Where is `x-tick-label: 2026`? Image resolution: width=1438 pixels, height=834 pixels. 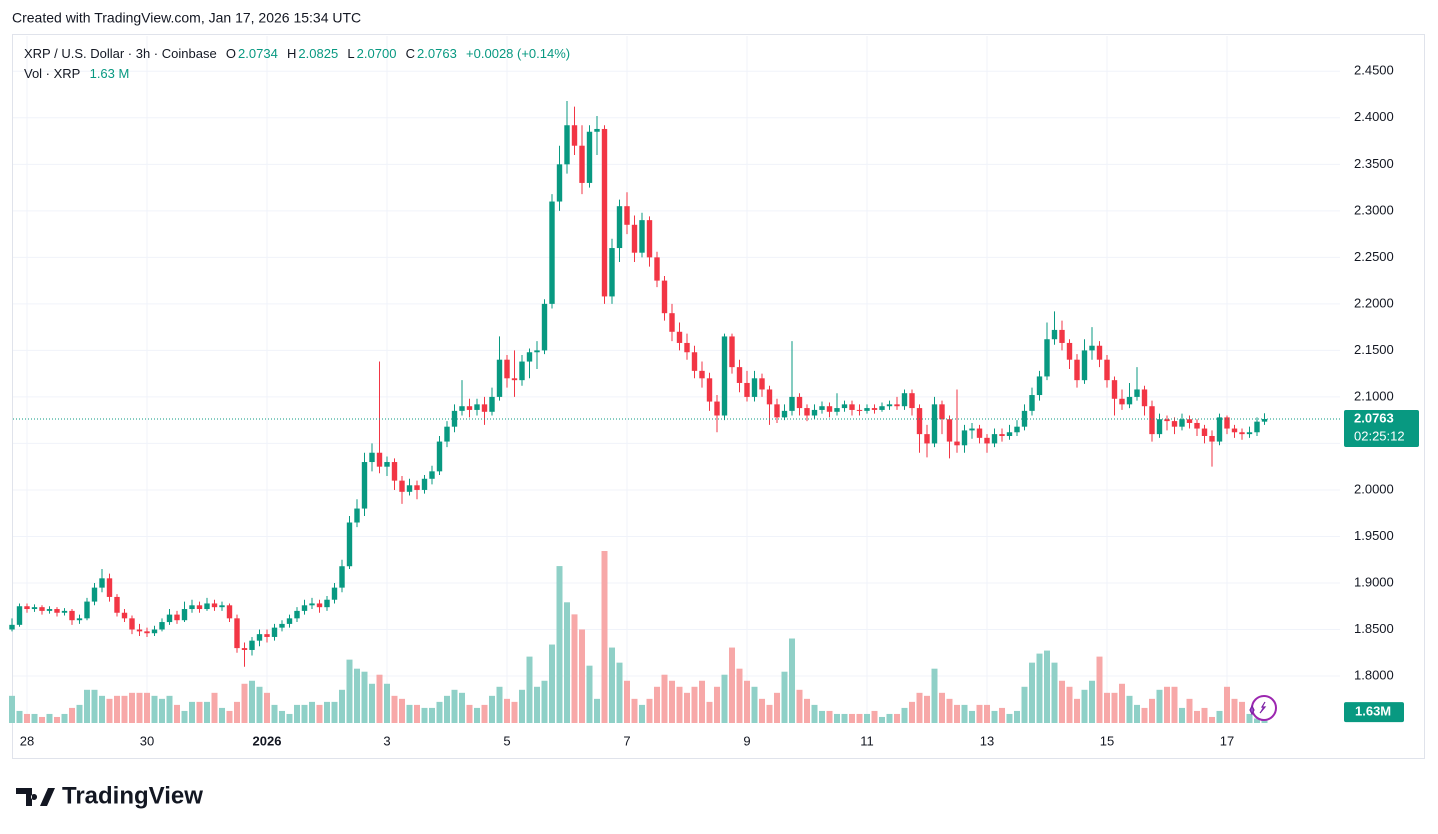
x-tick-label: 2026 is located at coordinates (267, 740).